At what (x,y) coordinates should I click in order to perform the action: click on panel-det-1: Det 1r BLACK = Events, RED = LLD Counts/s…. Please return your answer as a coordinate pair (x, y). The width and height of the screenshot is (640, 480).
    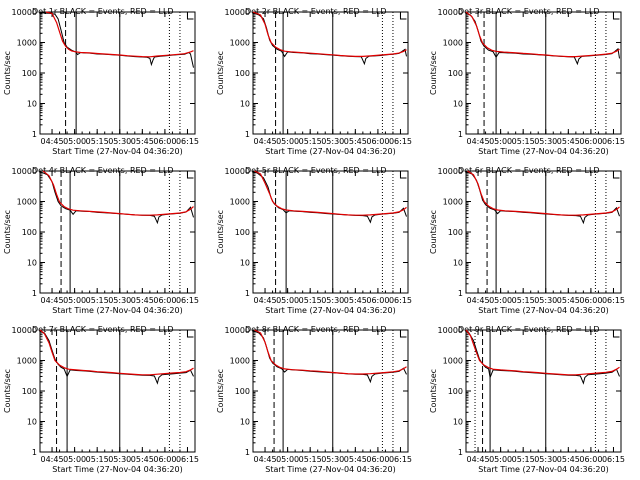
    Looking at the image, I should click on (101, 81).